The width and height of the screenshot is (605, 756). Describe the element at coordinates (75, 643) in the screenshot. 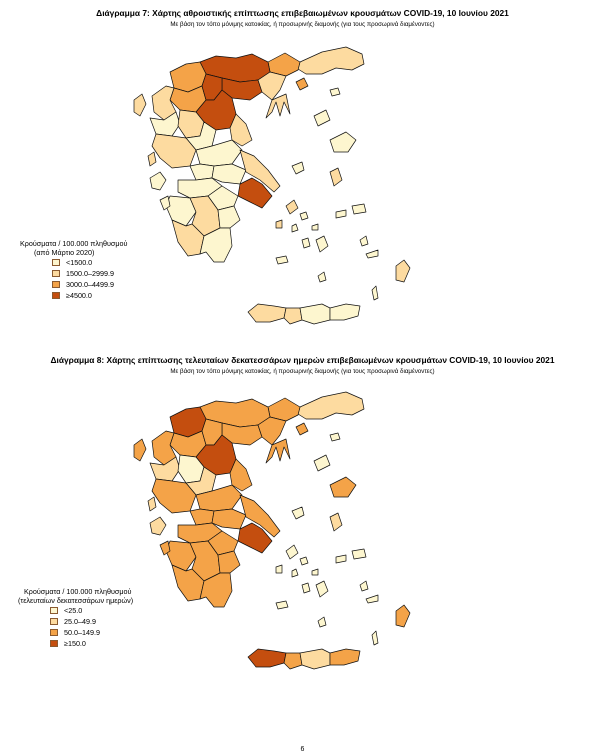

I see `legend8-label: ≥150.0` at that location.